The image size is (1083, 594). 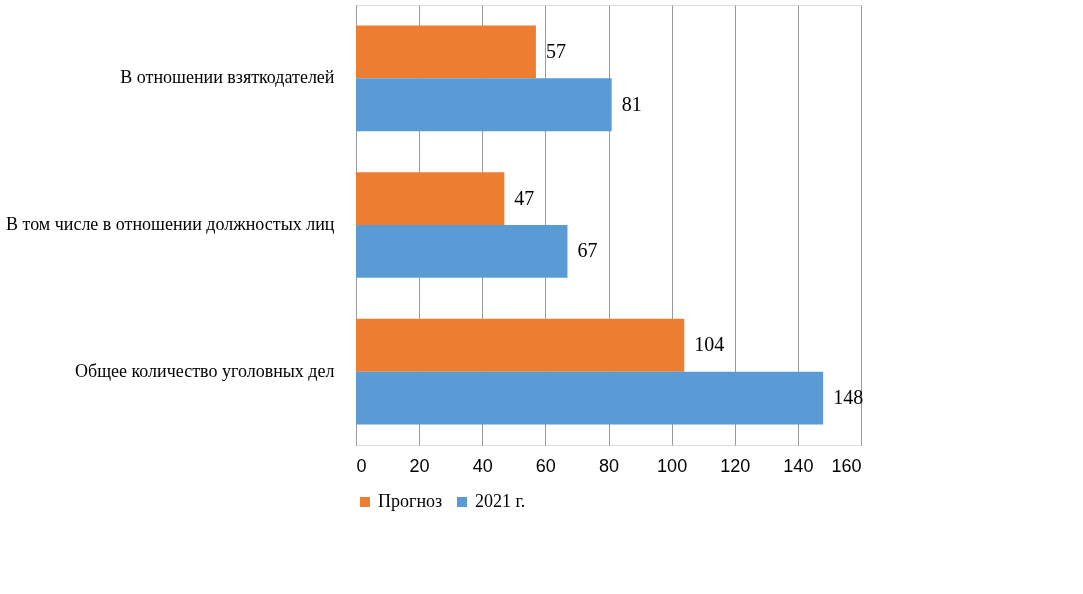 What do you see at coordinates (587, 250) in the screenshot?
I see `data-label: 67` at bounding box center [587, 250].